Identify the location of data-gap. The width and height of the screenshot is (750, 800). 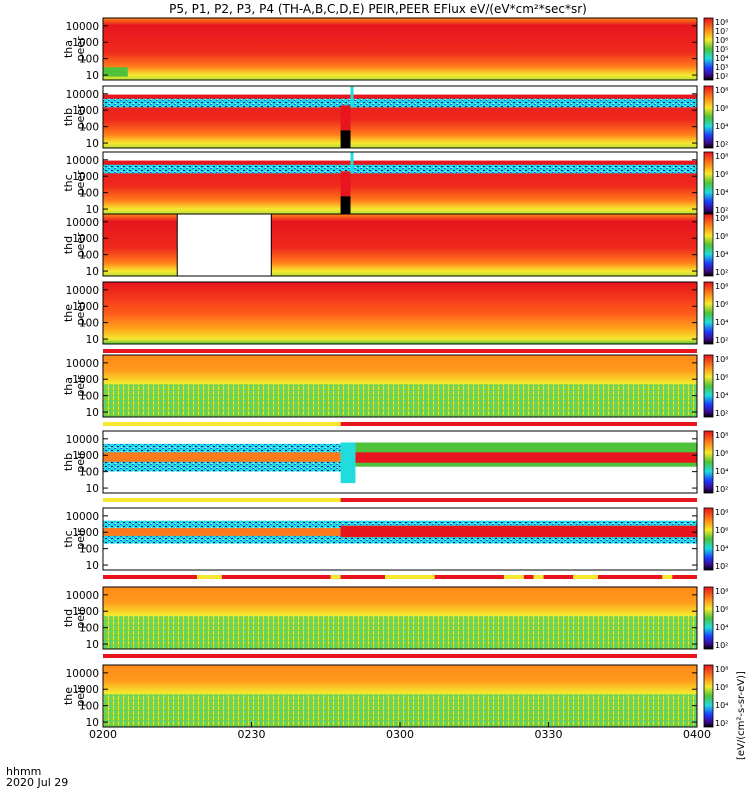
(224, 245).